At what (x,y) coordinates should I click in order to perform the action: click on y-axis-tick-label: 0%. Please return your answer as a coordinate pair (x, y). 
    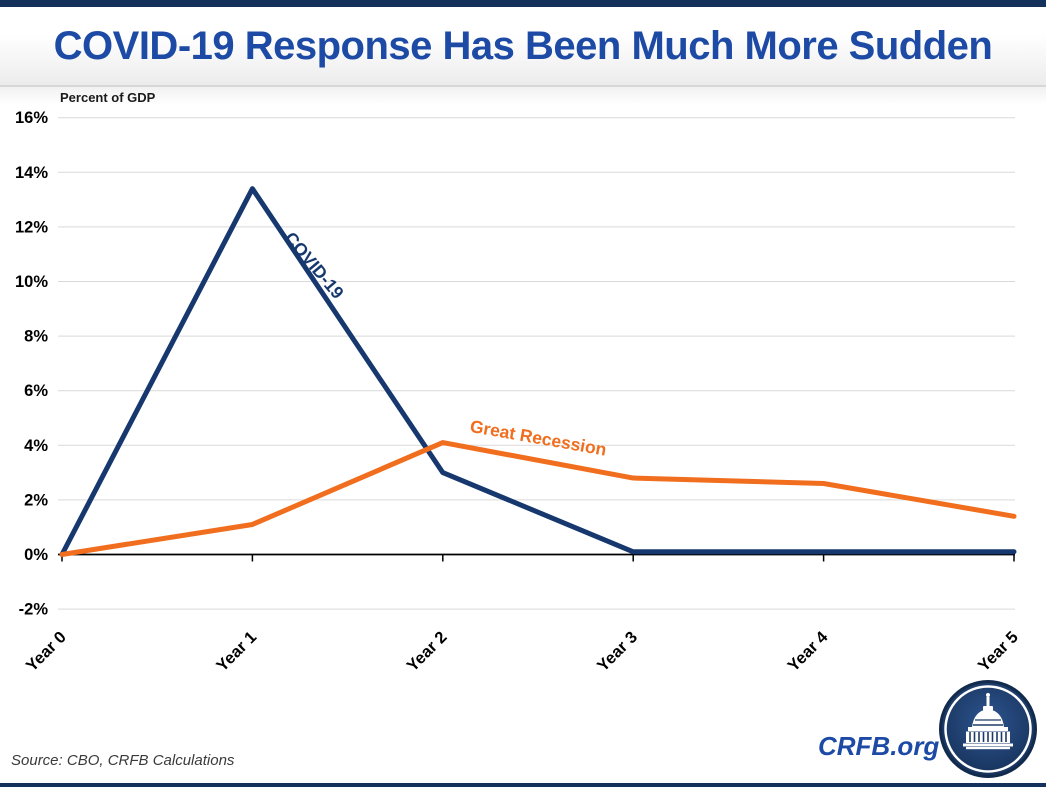
    Looking at the image, I should click on (36, 555).